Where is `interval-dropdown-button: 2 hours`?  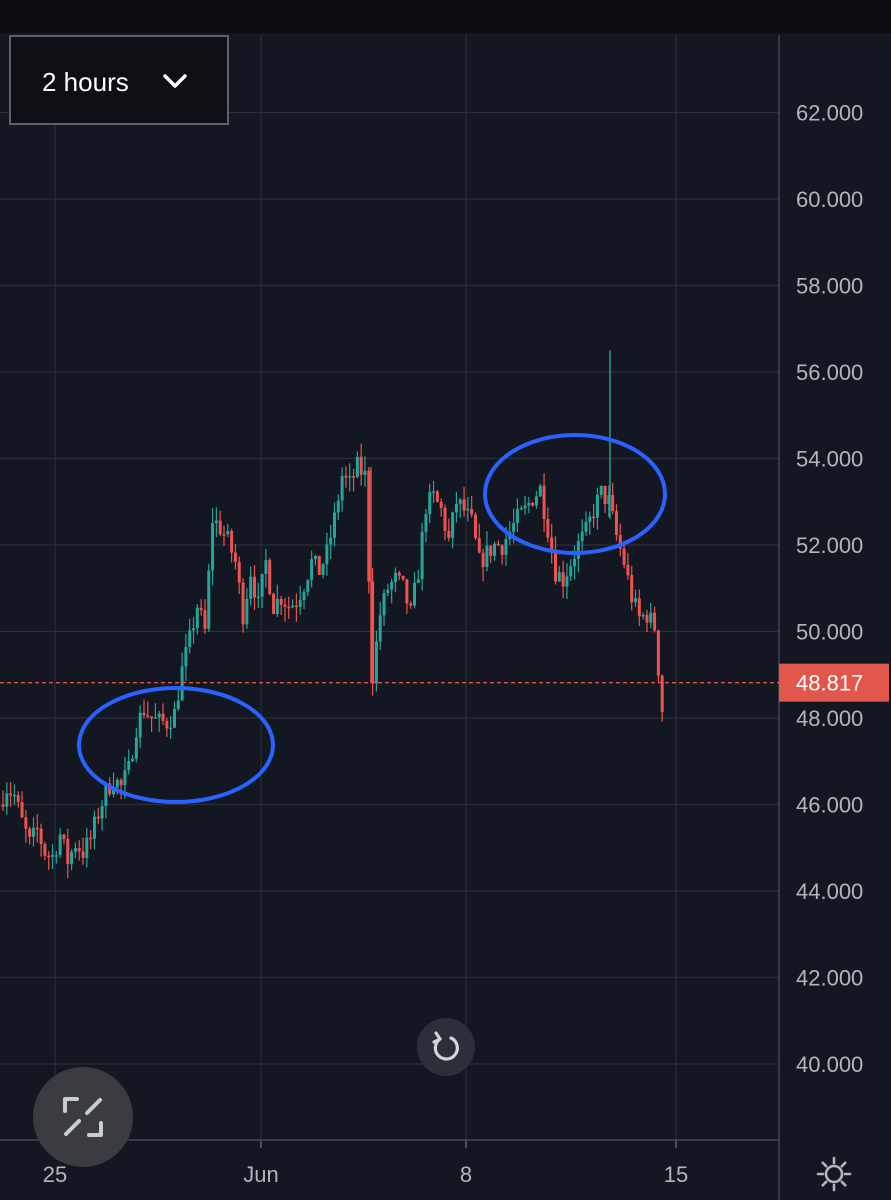
interval-dropdown-button: 2 hours is located at coordinates (119, 80).